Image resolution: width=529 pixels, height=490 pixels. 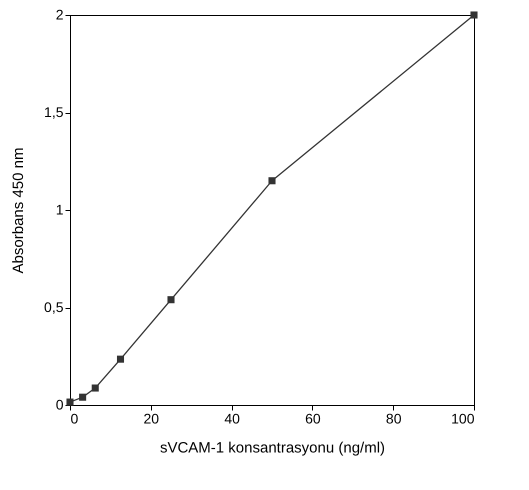 What do you see at coordinates (313, 418) in the screenshot?
I see `x-tick-label: 60` at bounding box center [313, 418].